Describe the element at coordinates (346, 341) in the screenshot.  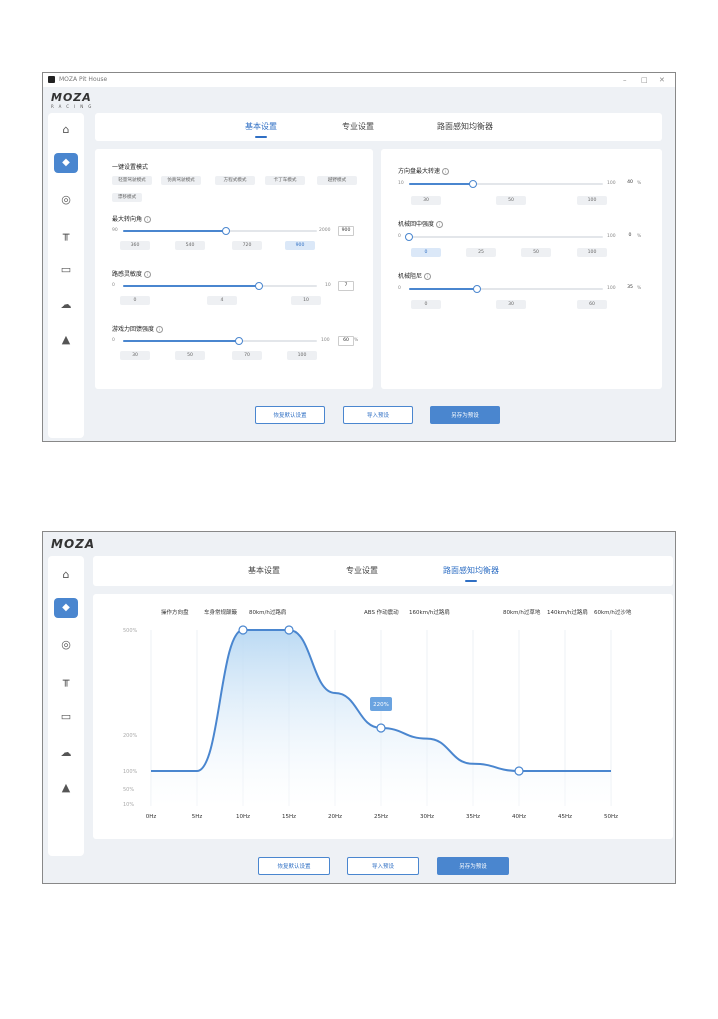
I see `ffb-strength-value: 60` at that location.